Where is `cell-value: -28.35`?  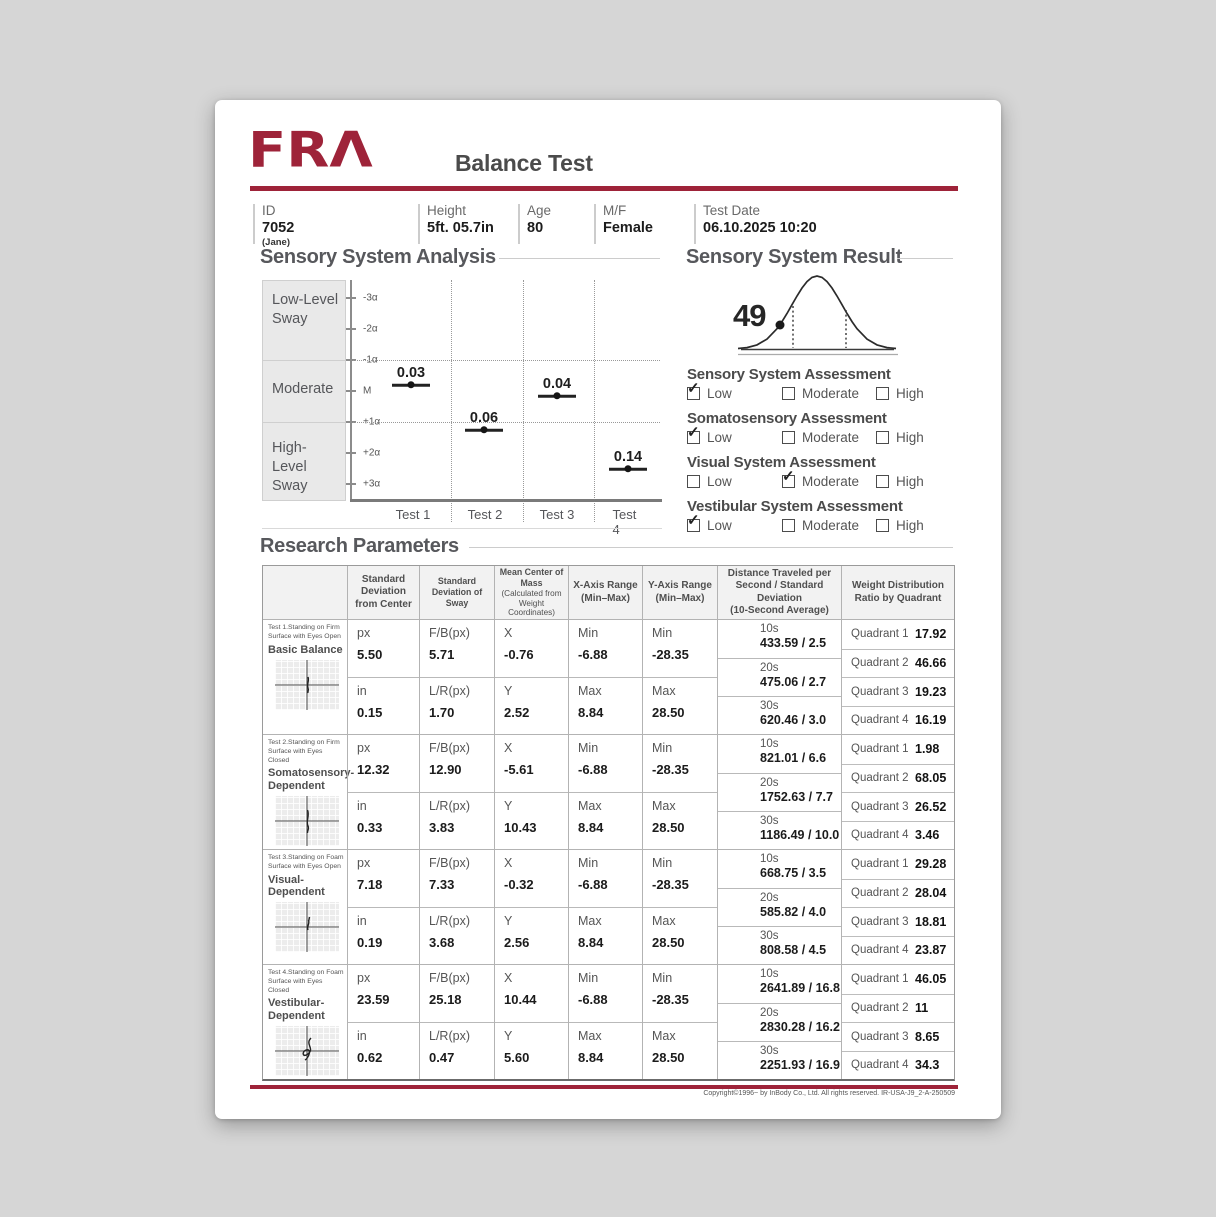 cell-value: -28.35 is located at coordinates (670, 884).